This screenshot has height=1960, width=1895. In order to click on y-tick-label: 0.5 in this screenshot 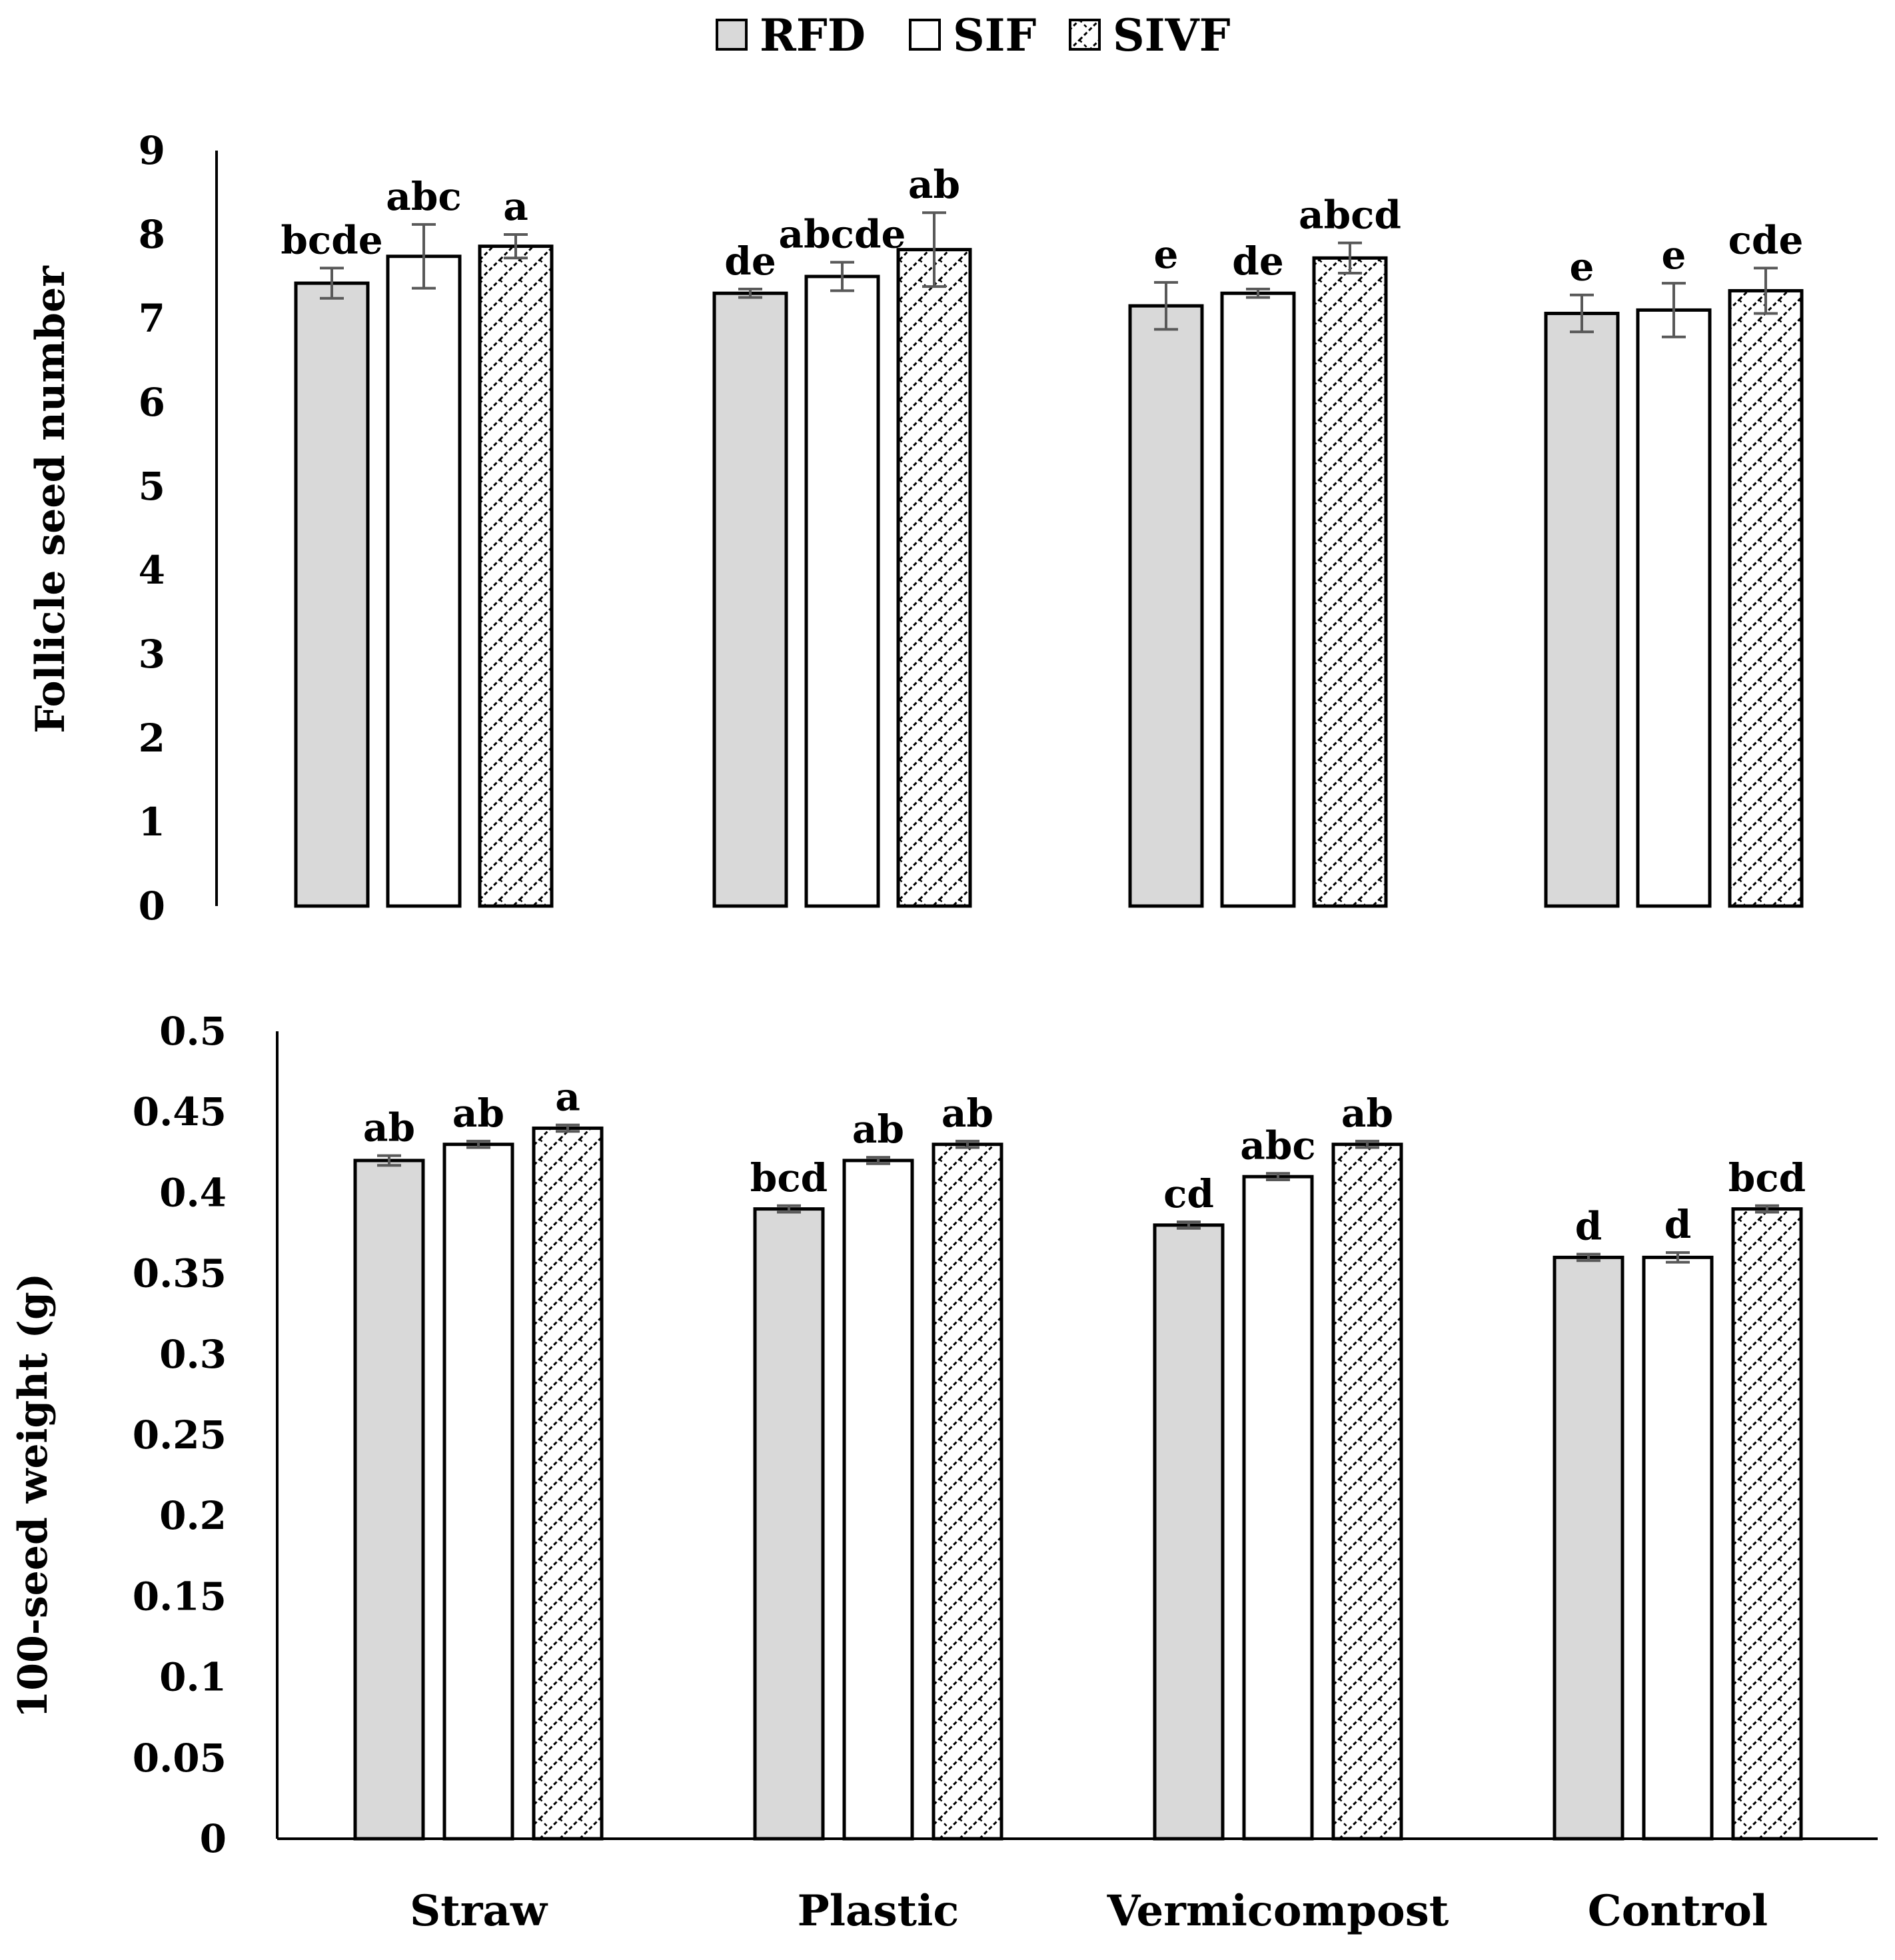, I will do `click(193, 1031)`.